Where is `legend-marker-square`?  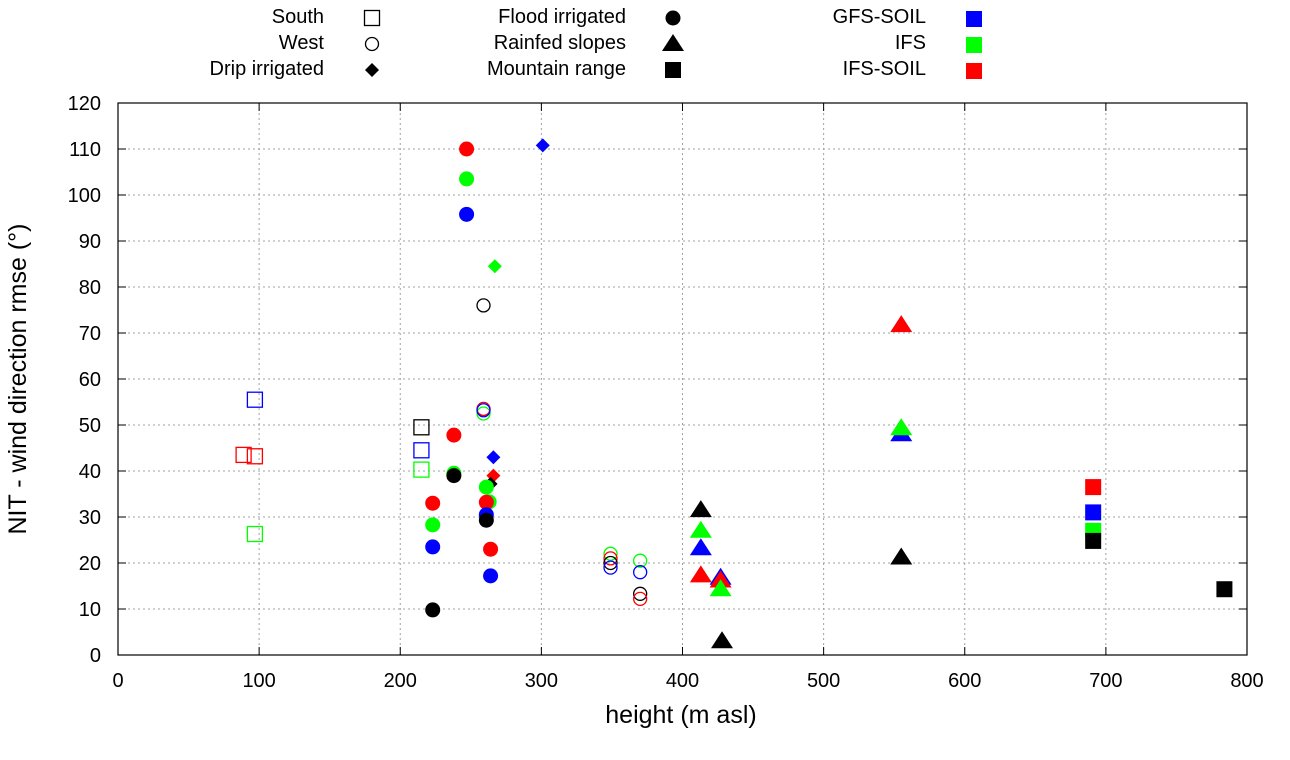 legend-marker-square is located at coordinates (673, 70).